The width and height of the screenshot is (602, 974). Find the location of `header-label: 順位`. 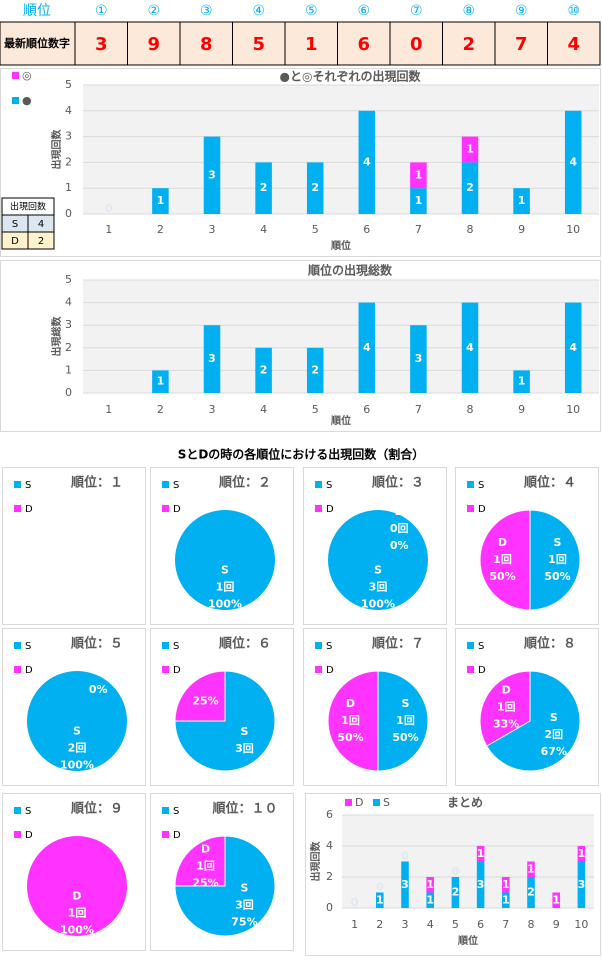

header-label: 順位 is located at coordinates (37, 11).